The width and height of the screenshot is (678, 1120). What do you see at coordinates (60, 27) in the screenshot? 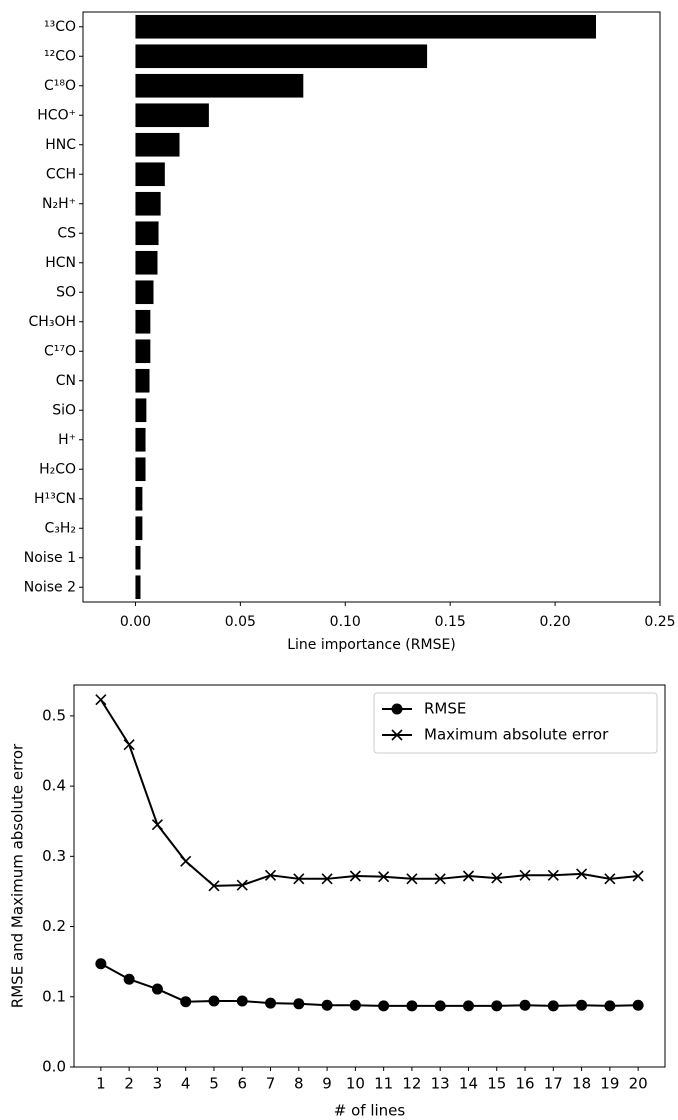
I see `y-tick-label: ¹³CO` at bounding box center [60, 27].